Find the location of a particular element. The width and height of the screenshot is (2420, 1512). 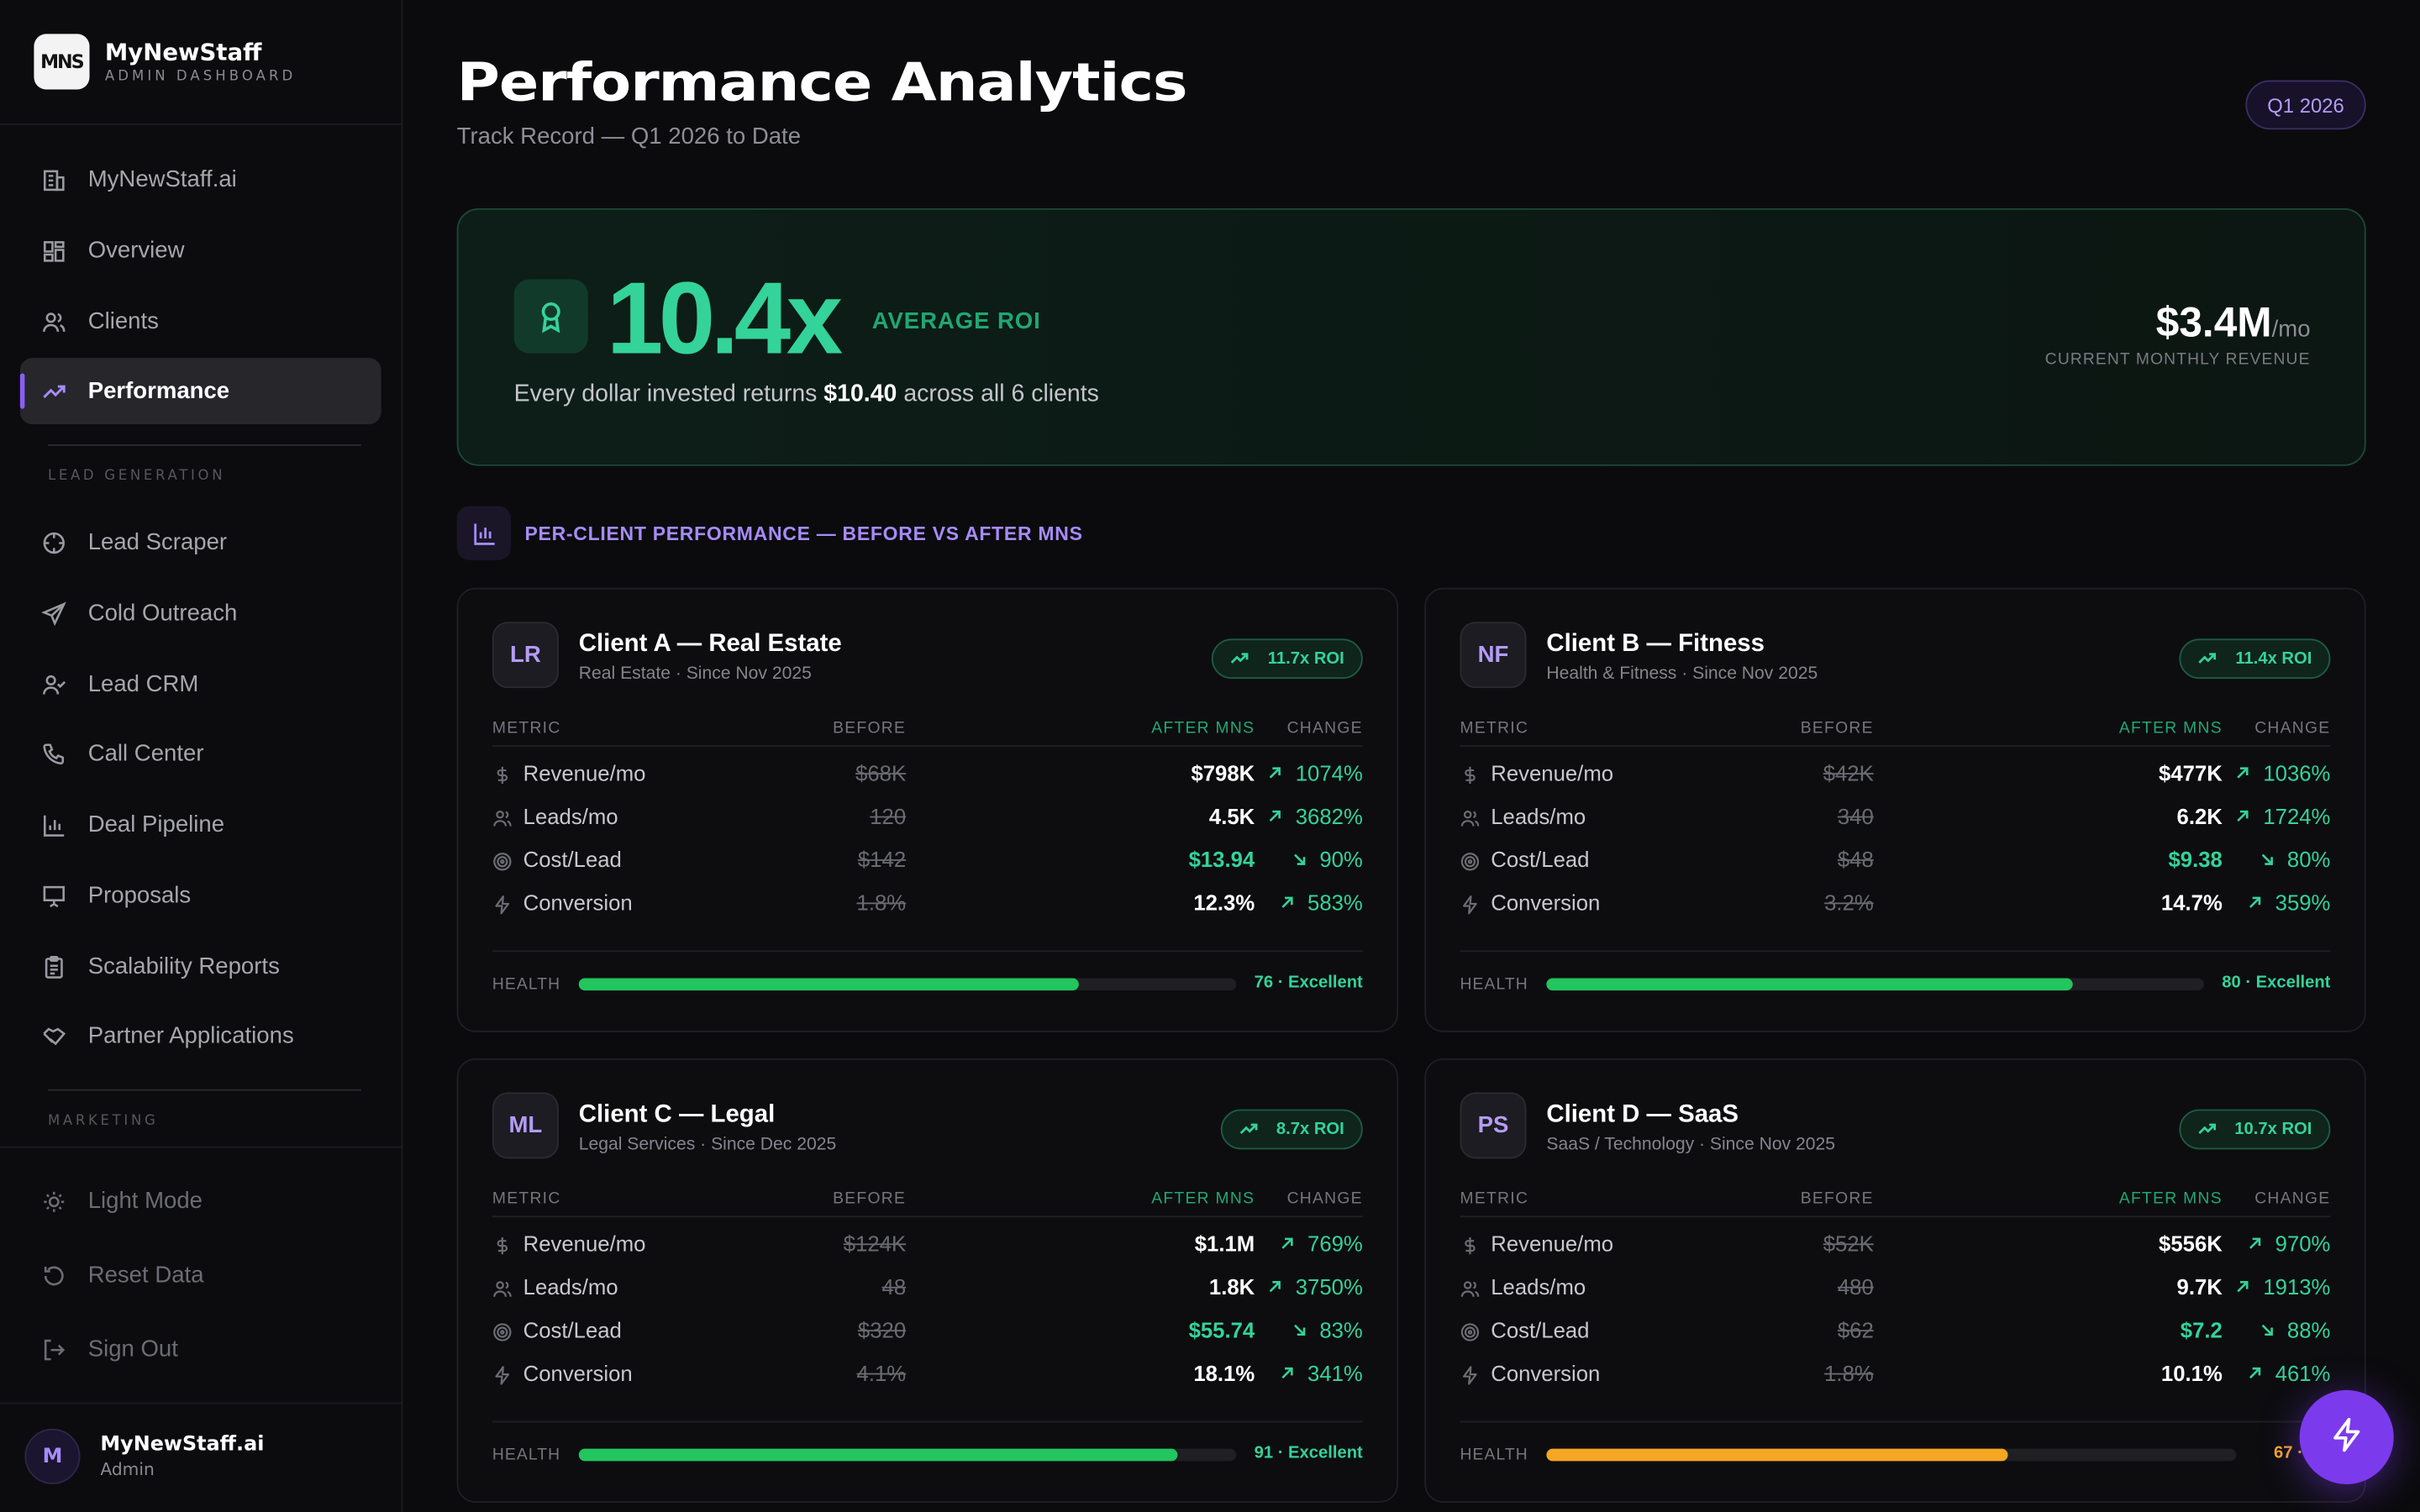

health-bar-fill is located at coordinates (828, 984).